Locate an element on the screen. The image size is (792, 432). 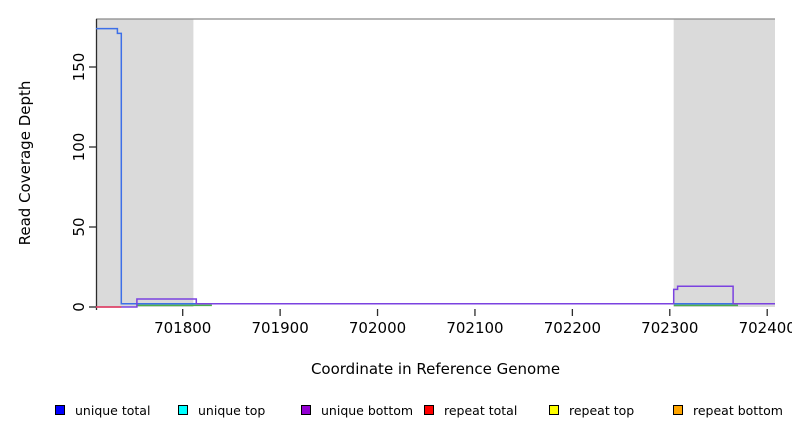
legend-label: repeat total is located at coordinates (481, 410).